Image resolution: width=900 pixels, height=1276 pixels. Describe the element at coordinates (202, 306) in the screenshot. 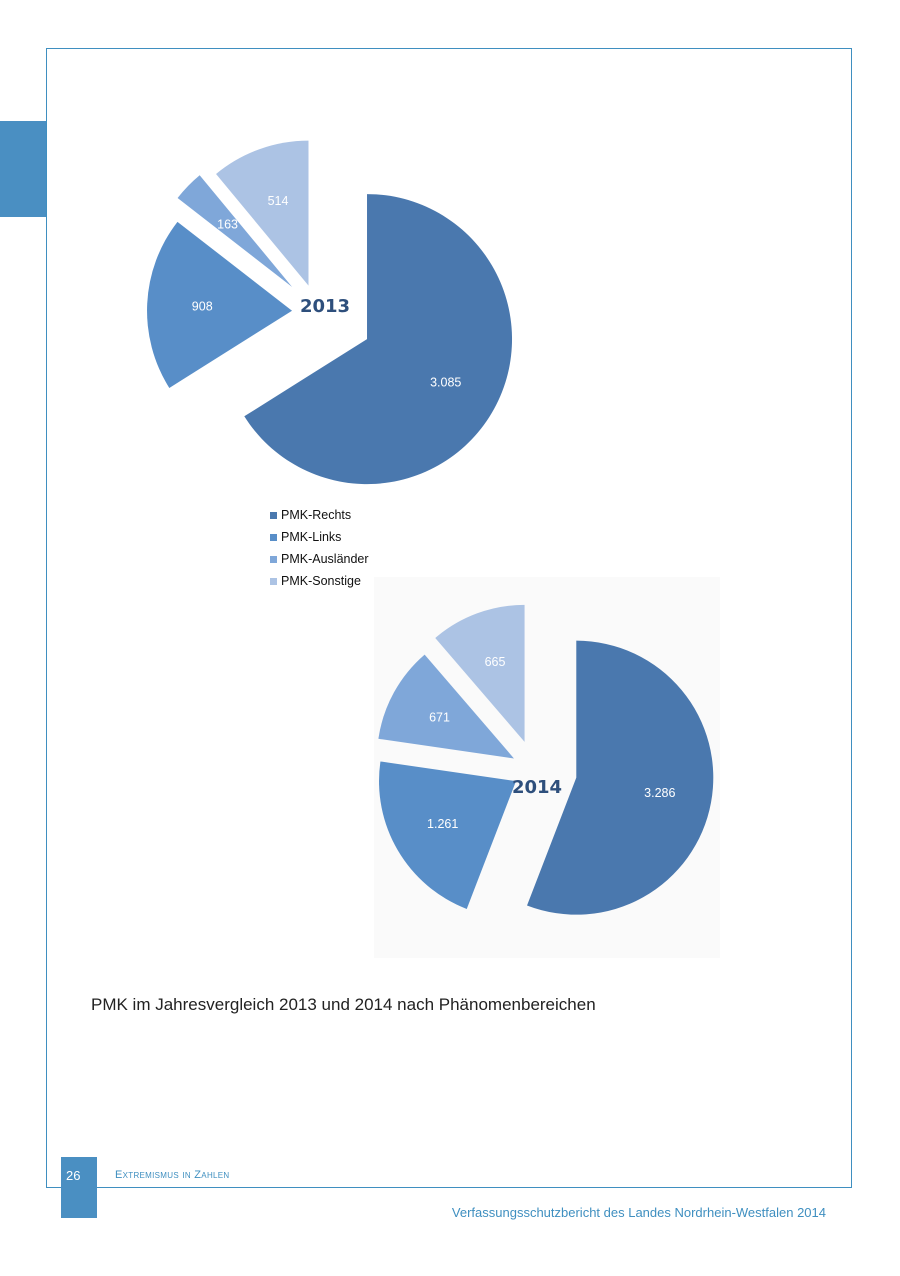

I see `slice-label-2013-links: 908` at that location.